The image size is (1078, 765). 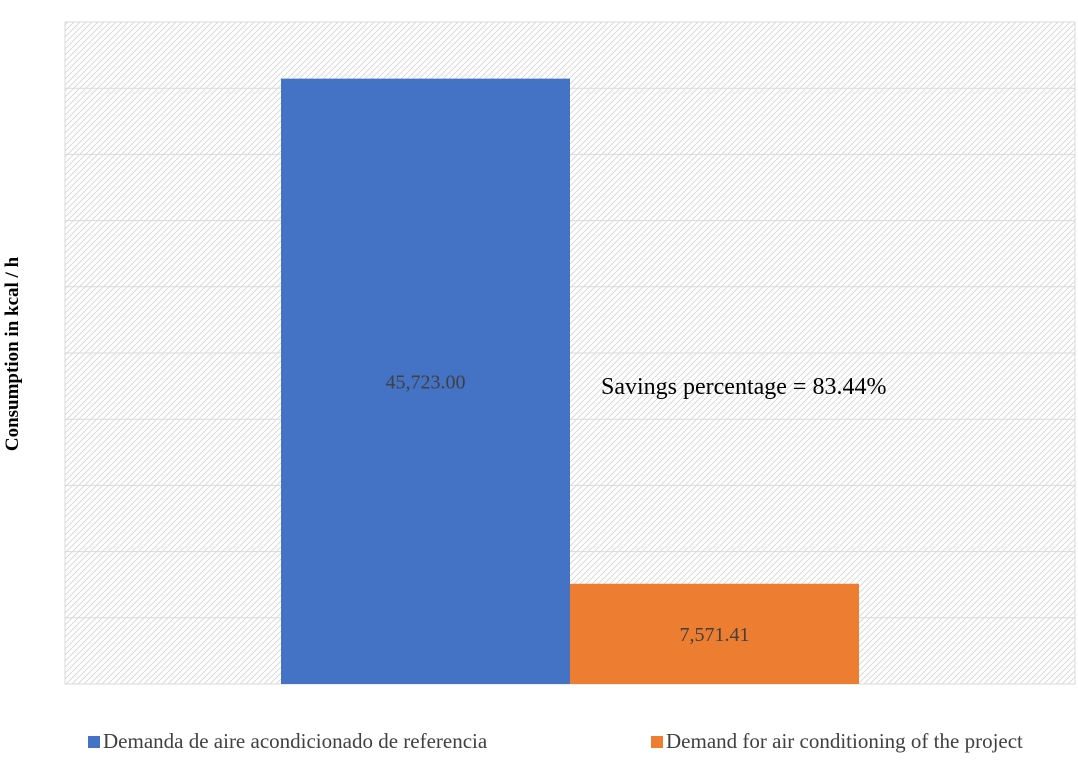 I want to click on bar-data-label-2: 7,571.41, so click(x=715, y=635).